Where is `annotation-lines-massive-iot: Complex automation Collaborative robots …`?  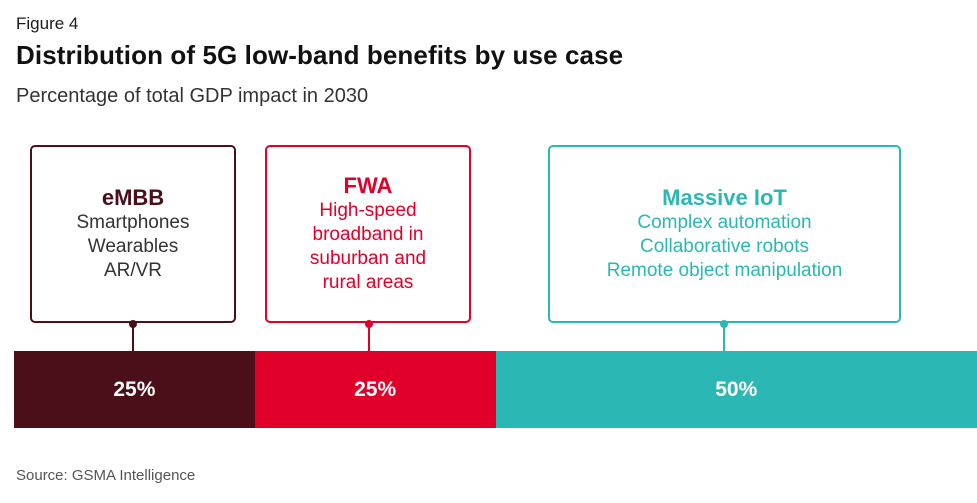 annotation-lines-massive-iot: Complex automation Collaborative robots … is located at coordinates (725, 247).